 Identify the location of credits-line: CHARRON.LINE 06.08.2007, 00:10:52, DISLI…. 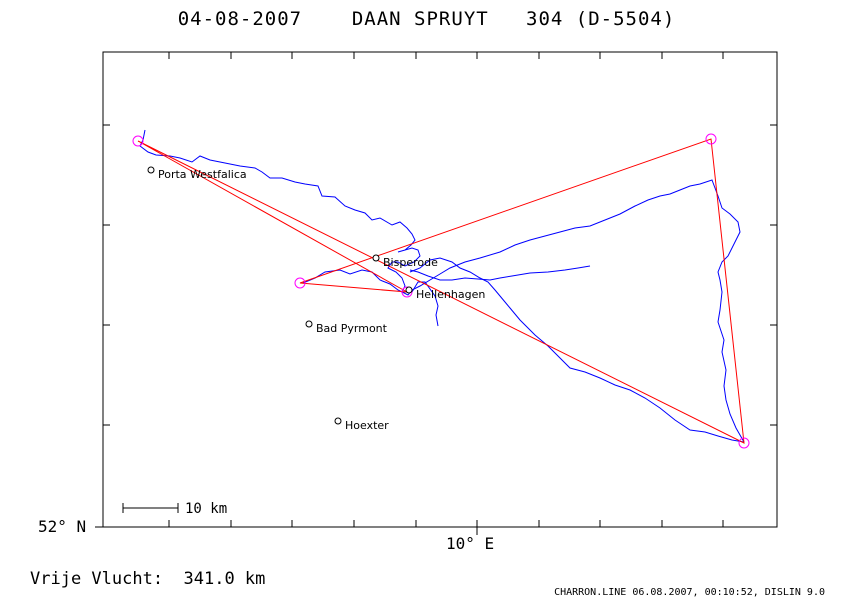
(689, 592).